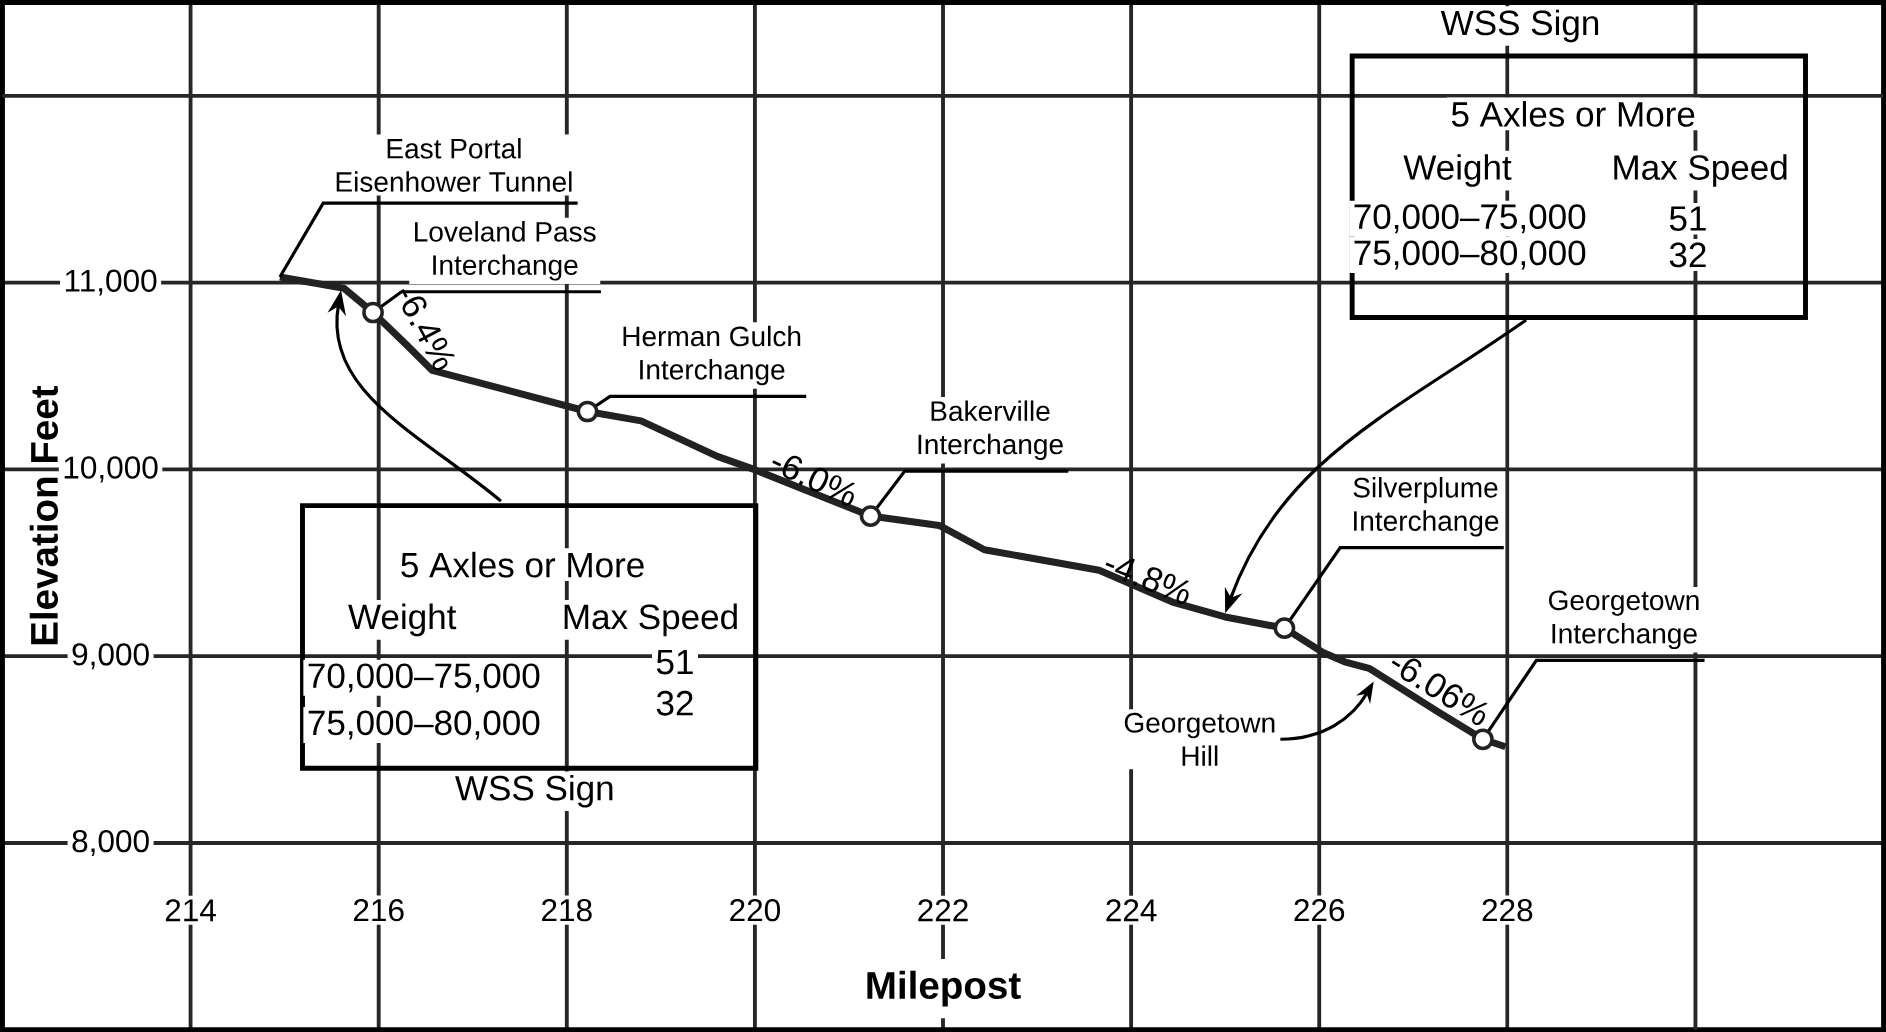  What do you see at coordinates (814, 480) in the screenshot?
I see `annotation: -6.0%` at bounding box center [814, 480].